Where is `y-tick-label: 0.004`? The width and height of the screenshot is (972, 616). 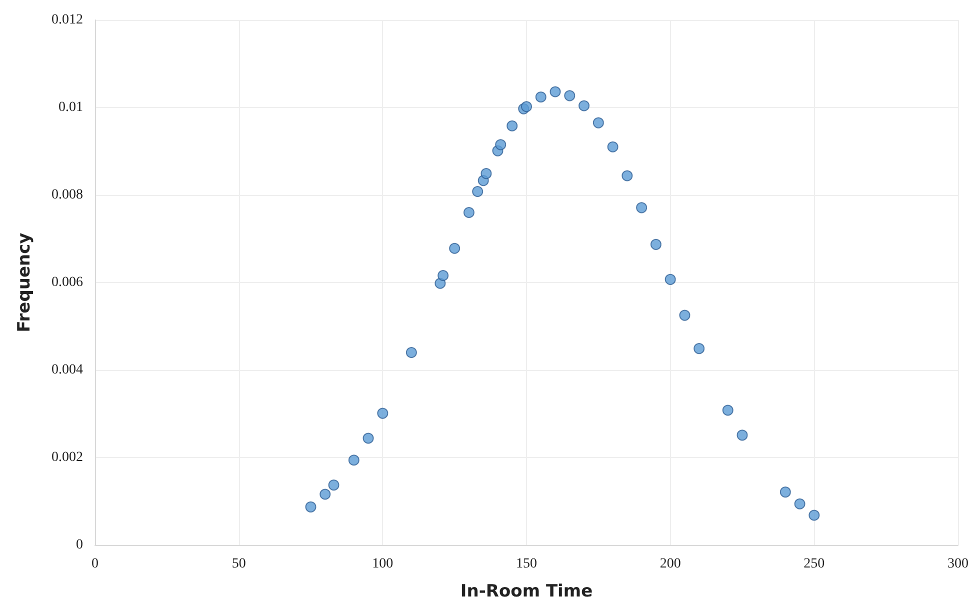 y-tick-label: 0.004 is located at coordinates (67, 370).